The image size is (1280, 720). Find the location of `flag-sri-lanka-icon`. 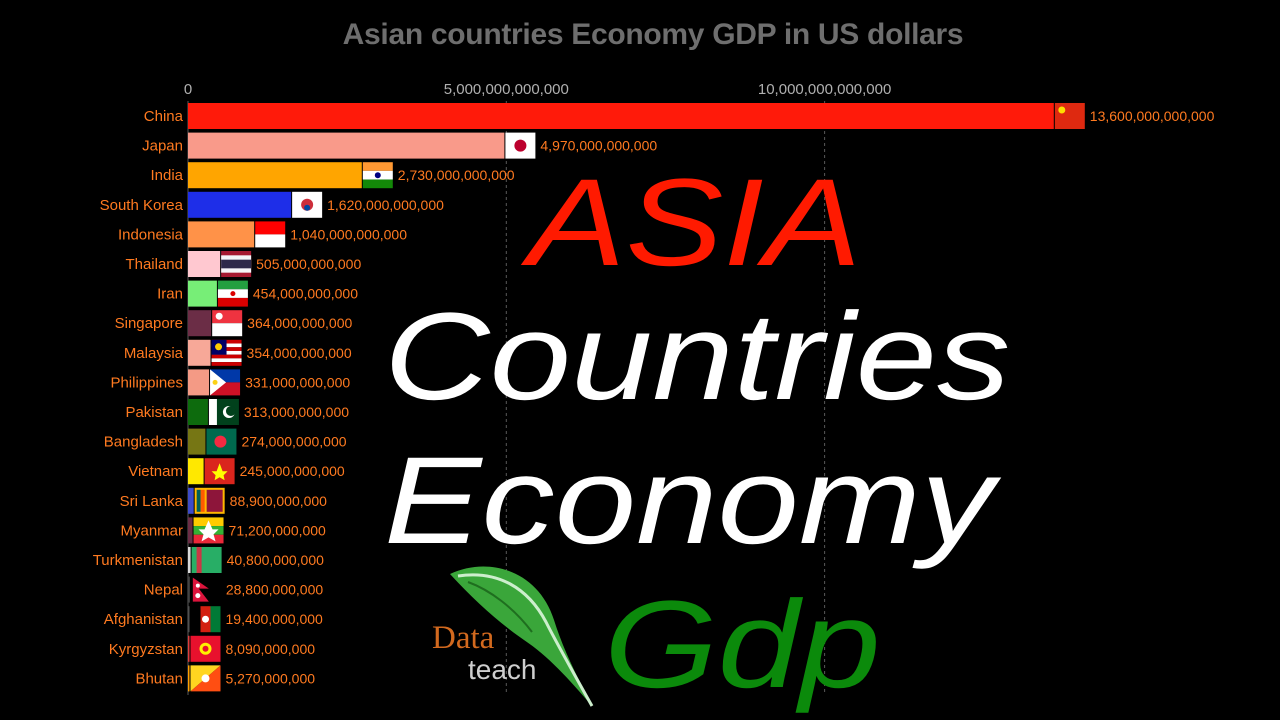

flag-sri-lanka-icon is located at coordinates (209, 500).